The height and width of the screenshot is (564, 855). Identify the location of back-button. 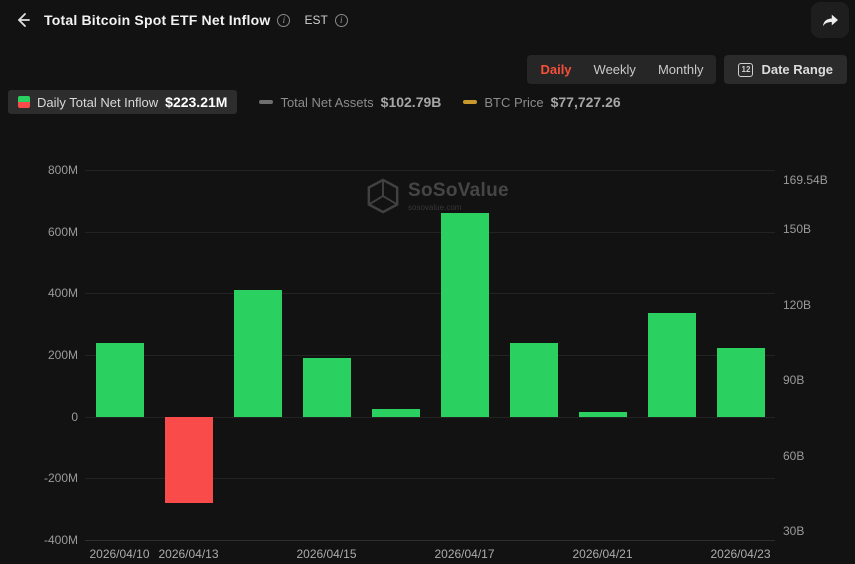
(23, 20).